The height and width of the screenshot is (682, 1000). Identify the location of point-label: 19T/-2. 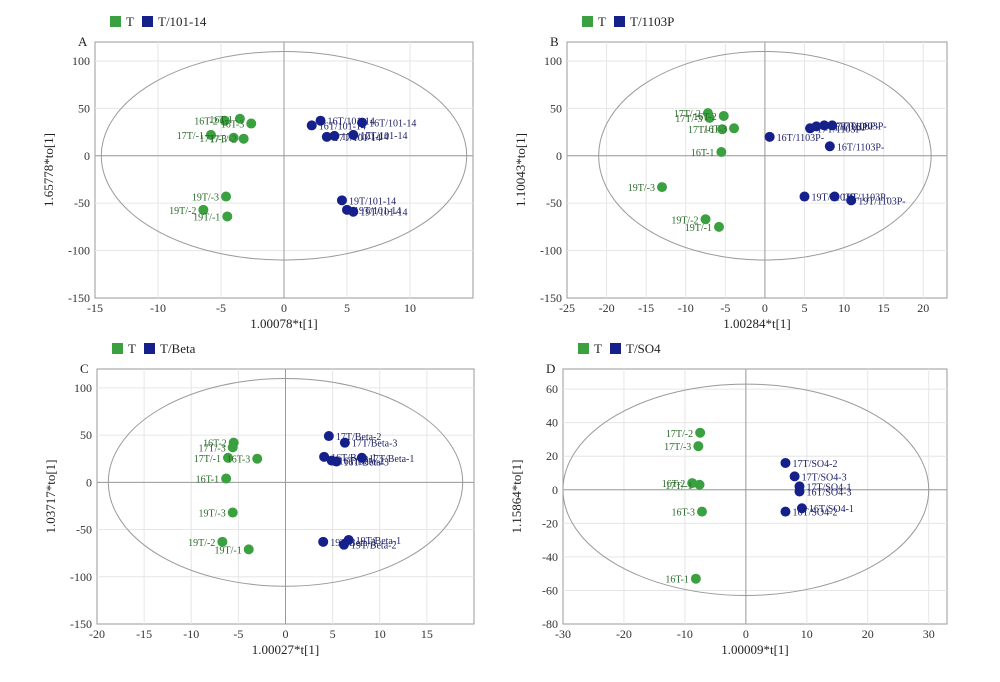
(684, 220).